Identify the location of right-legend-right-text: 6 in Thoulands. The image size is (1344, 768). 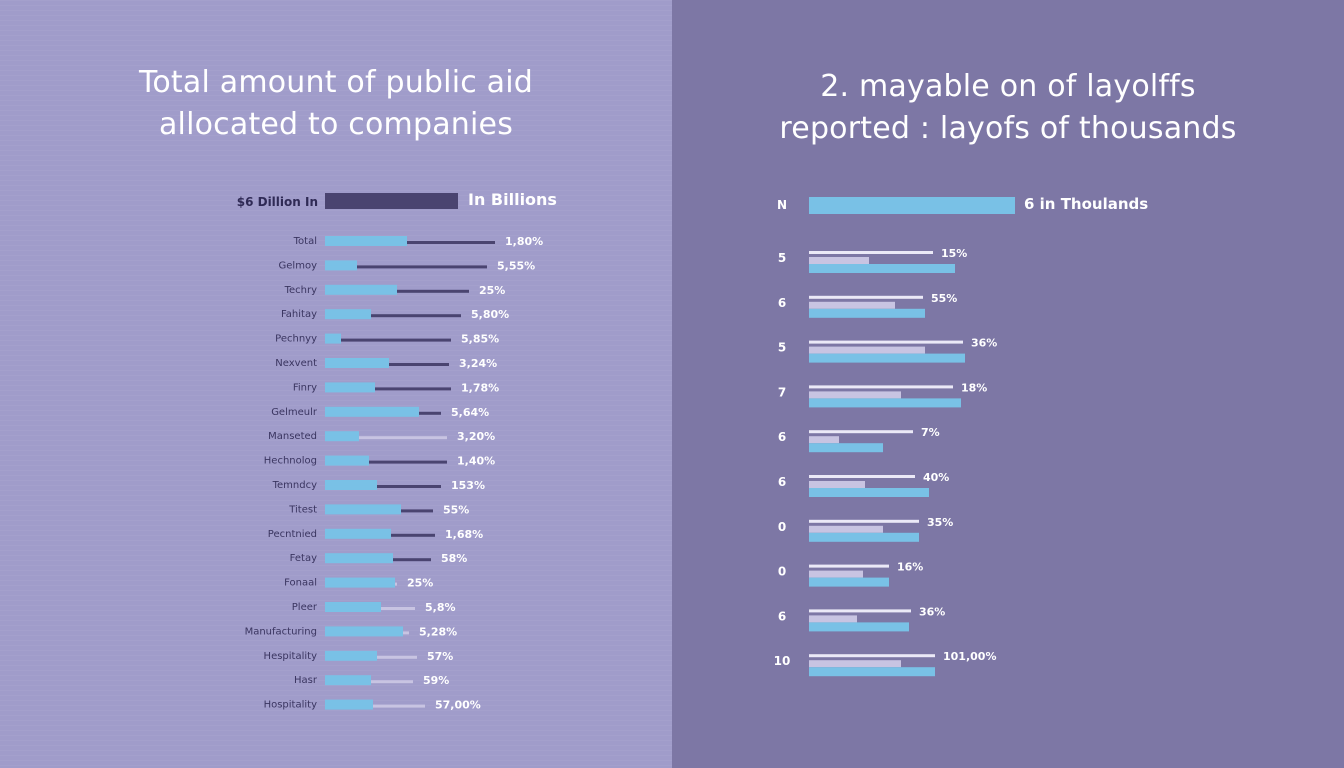
(1086, 204).